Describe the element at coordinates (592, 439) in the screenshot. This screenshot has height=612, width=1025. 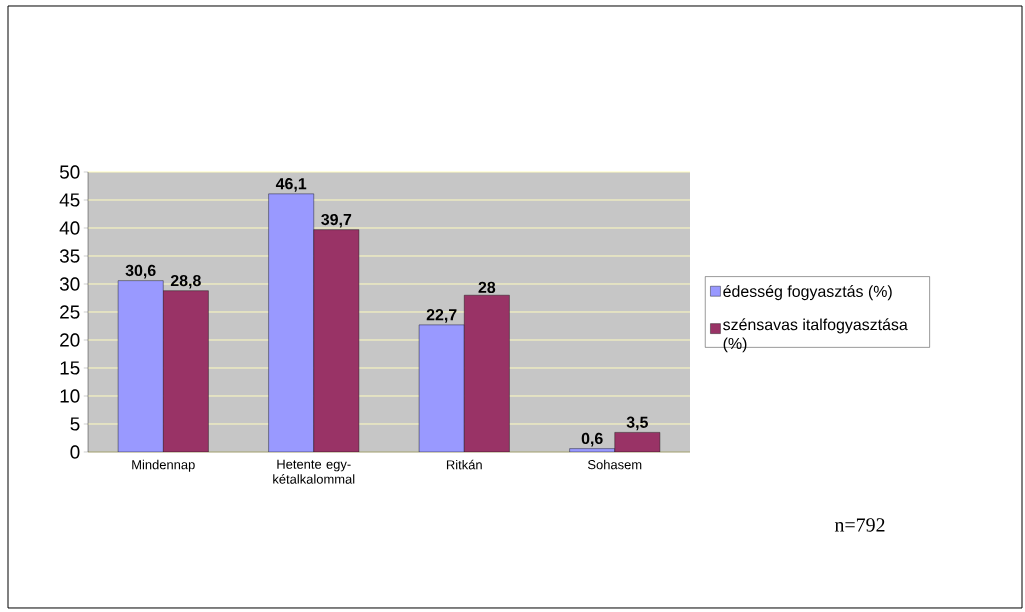
I see `data-label: 0,6` at that location.